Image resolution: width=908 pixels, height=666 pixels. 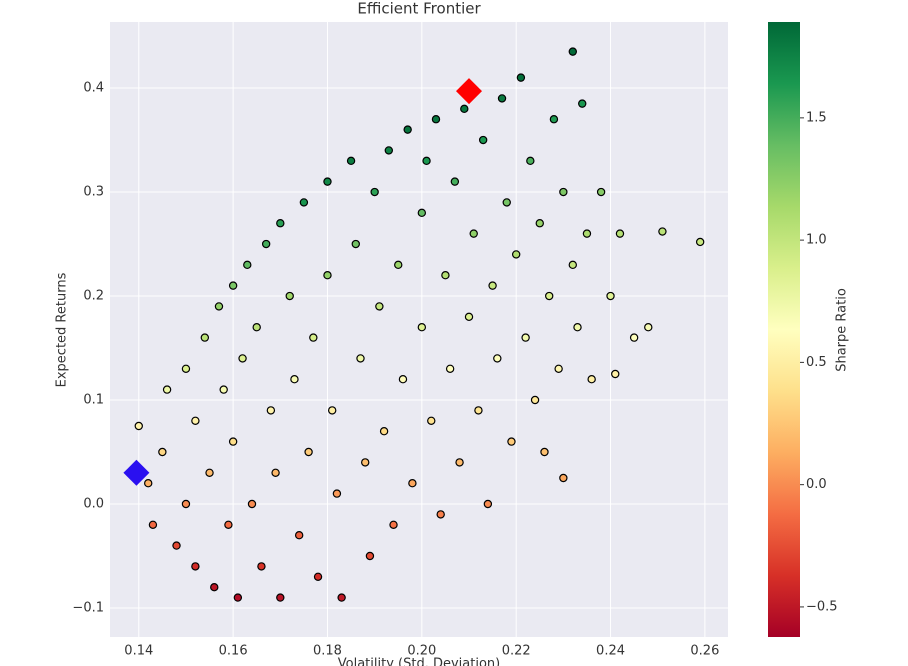 What do you see at coordinates (88, 607) in the screenshot?
I see `y-tick-label: −0.1` at bounding box center [88, 607].